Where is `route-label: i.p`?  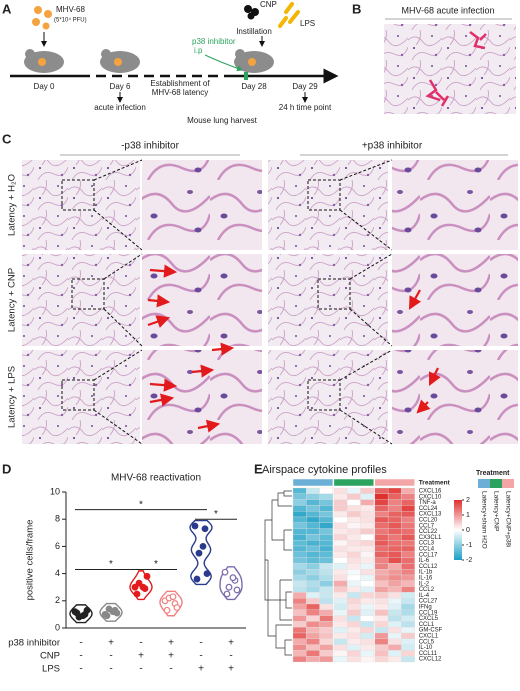
route-label: i.p is located at coordinates (198, 50).